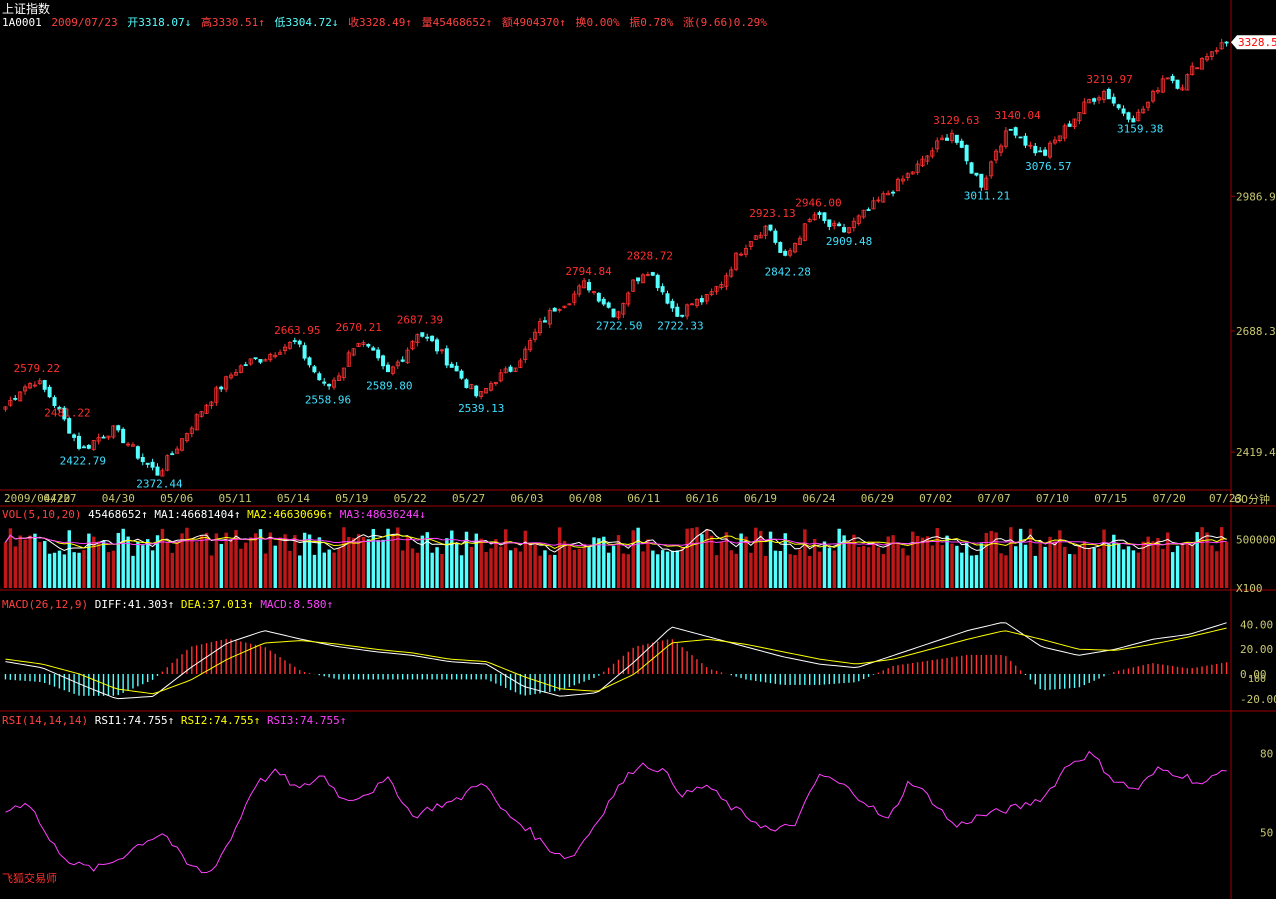 The height and width of the screenshot is (899, 1276). I want to click on rsi-tick-label: 80, so click(1266, 753).